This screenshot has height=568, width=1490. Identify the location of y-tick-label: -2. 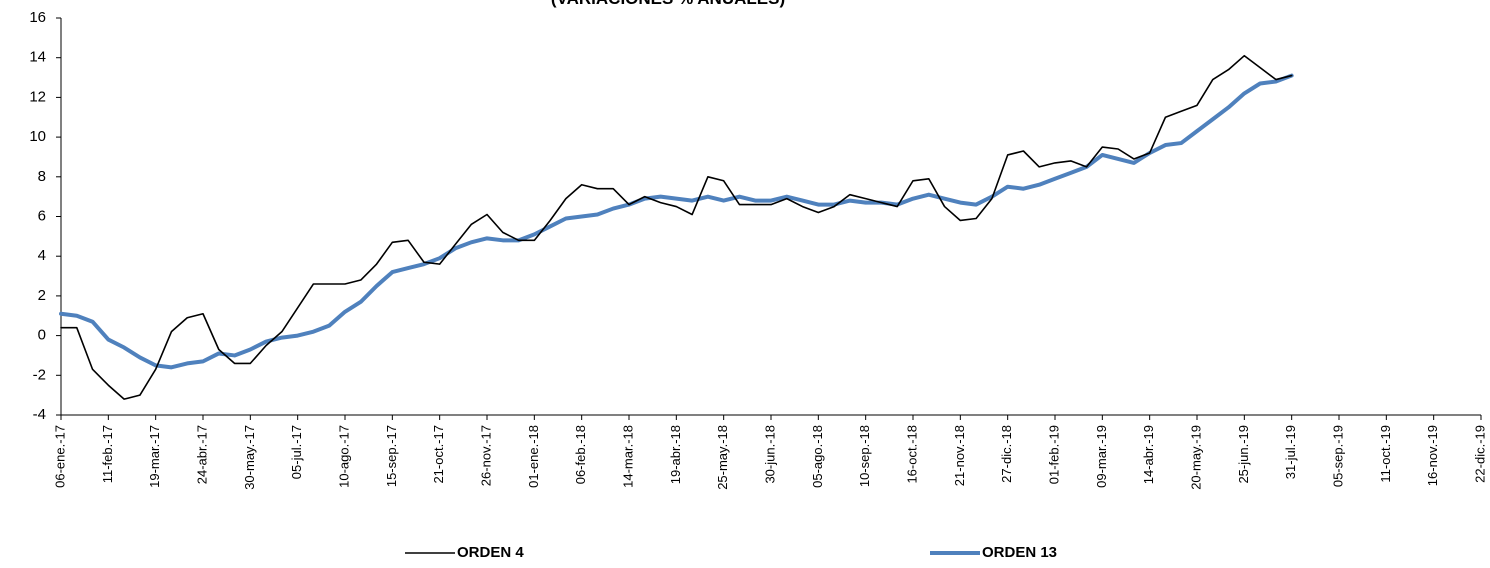
(39, 374).